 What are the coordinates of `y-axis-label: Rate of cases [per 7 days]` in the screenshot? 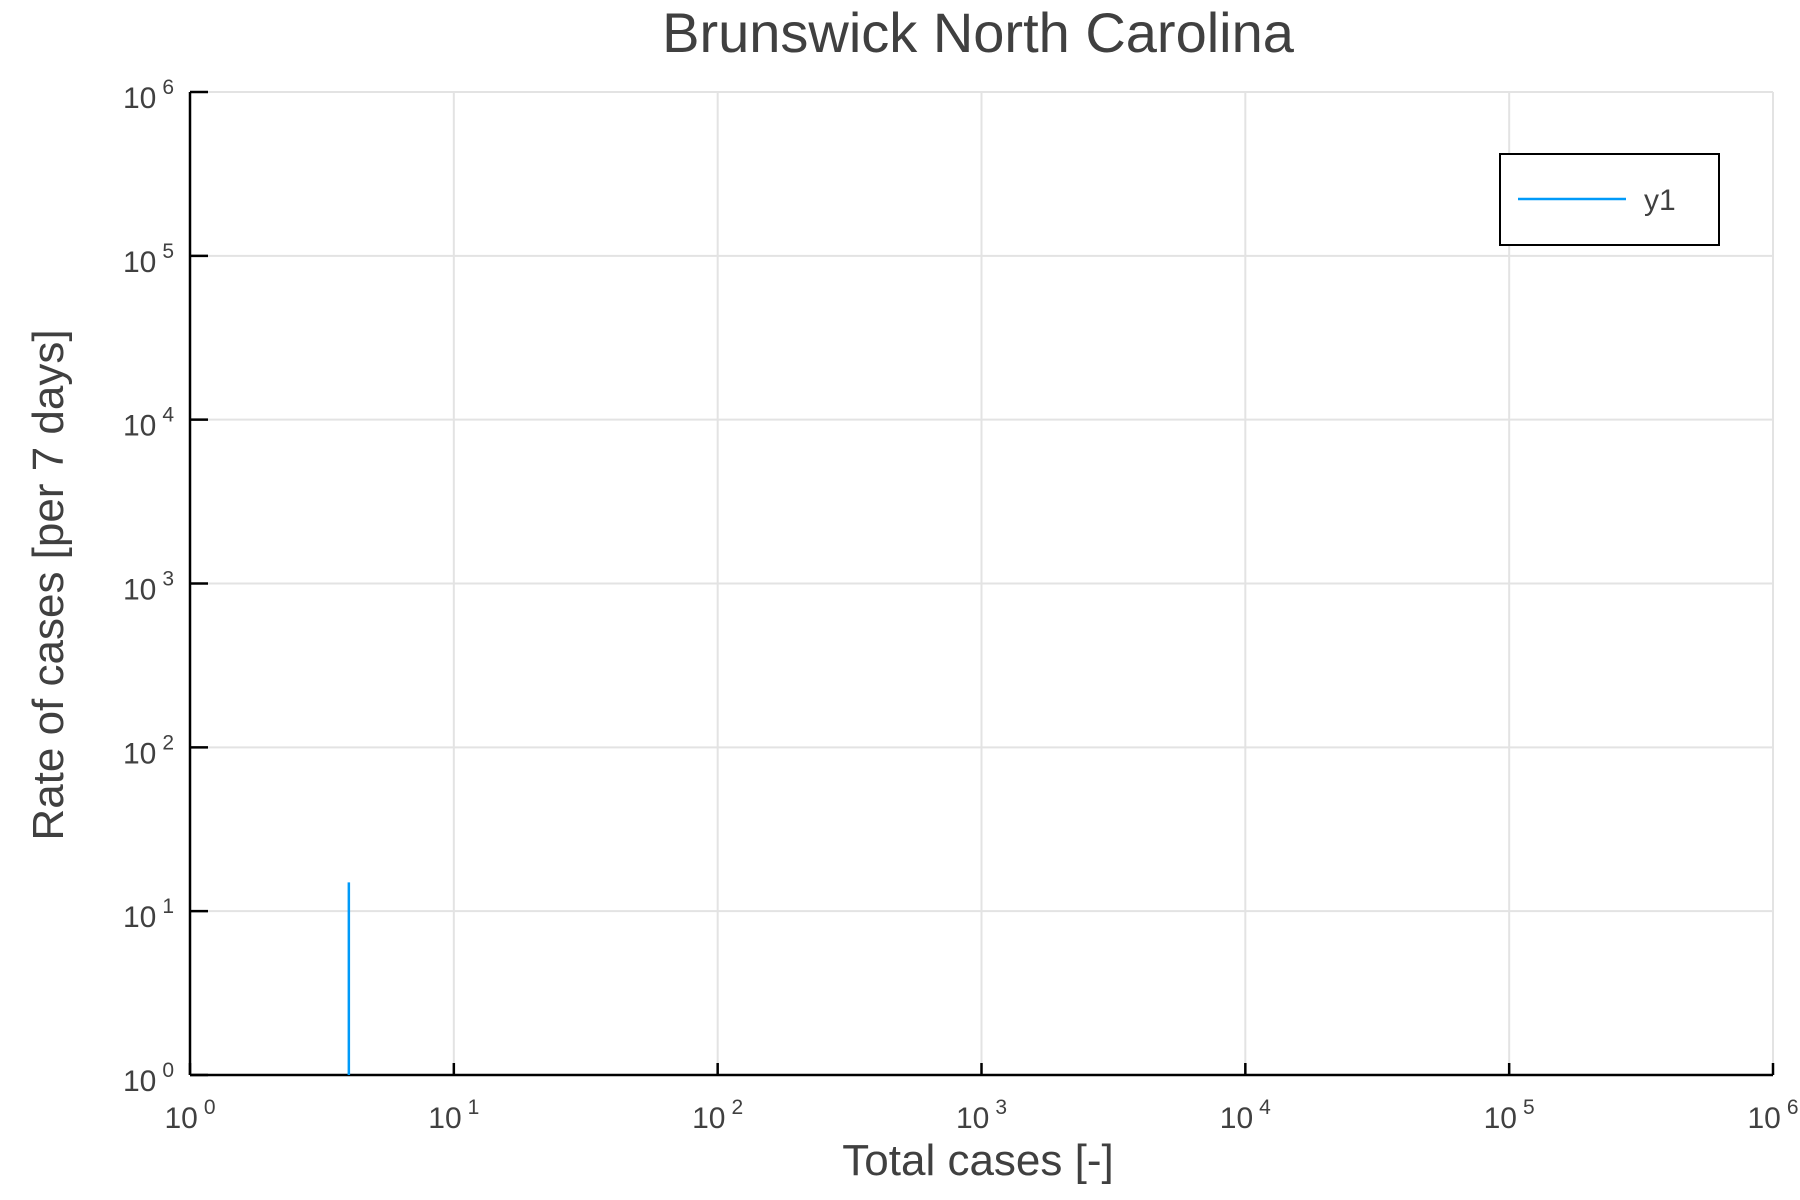 It's located at (48, 584).